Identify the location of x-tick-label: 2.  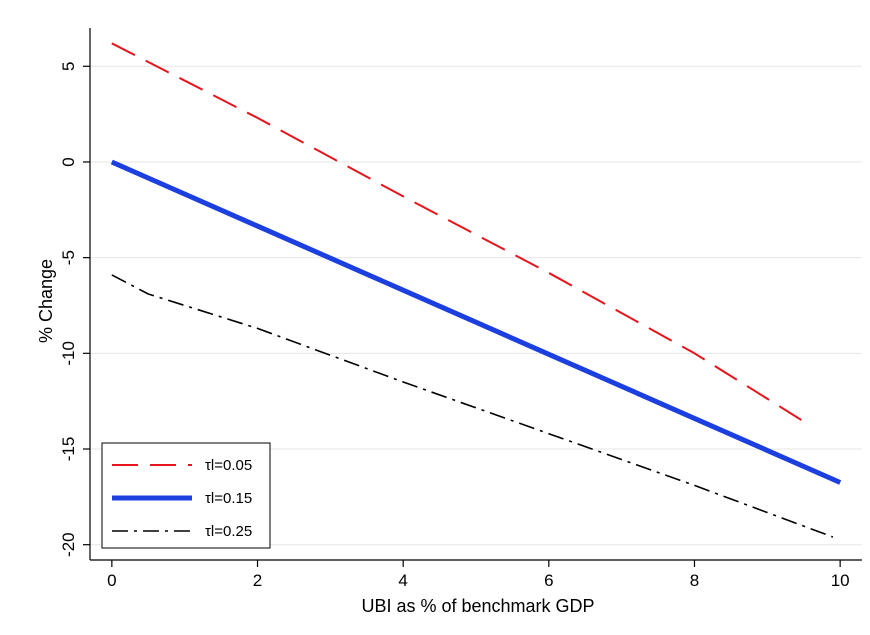
(257, 580).